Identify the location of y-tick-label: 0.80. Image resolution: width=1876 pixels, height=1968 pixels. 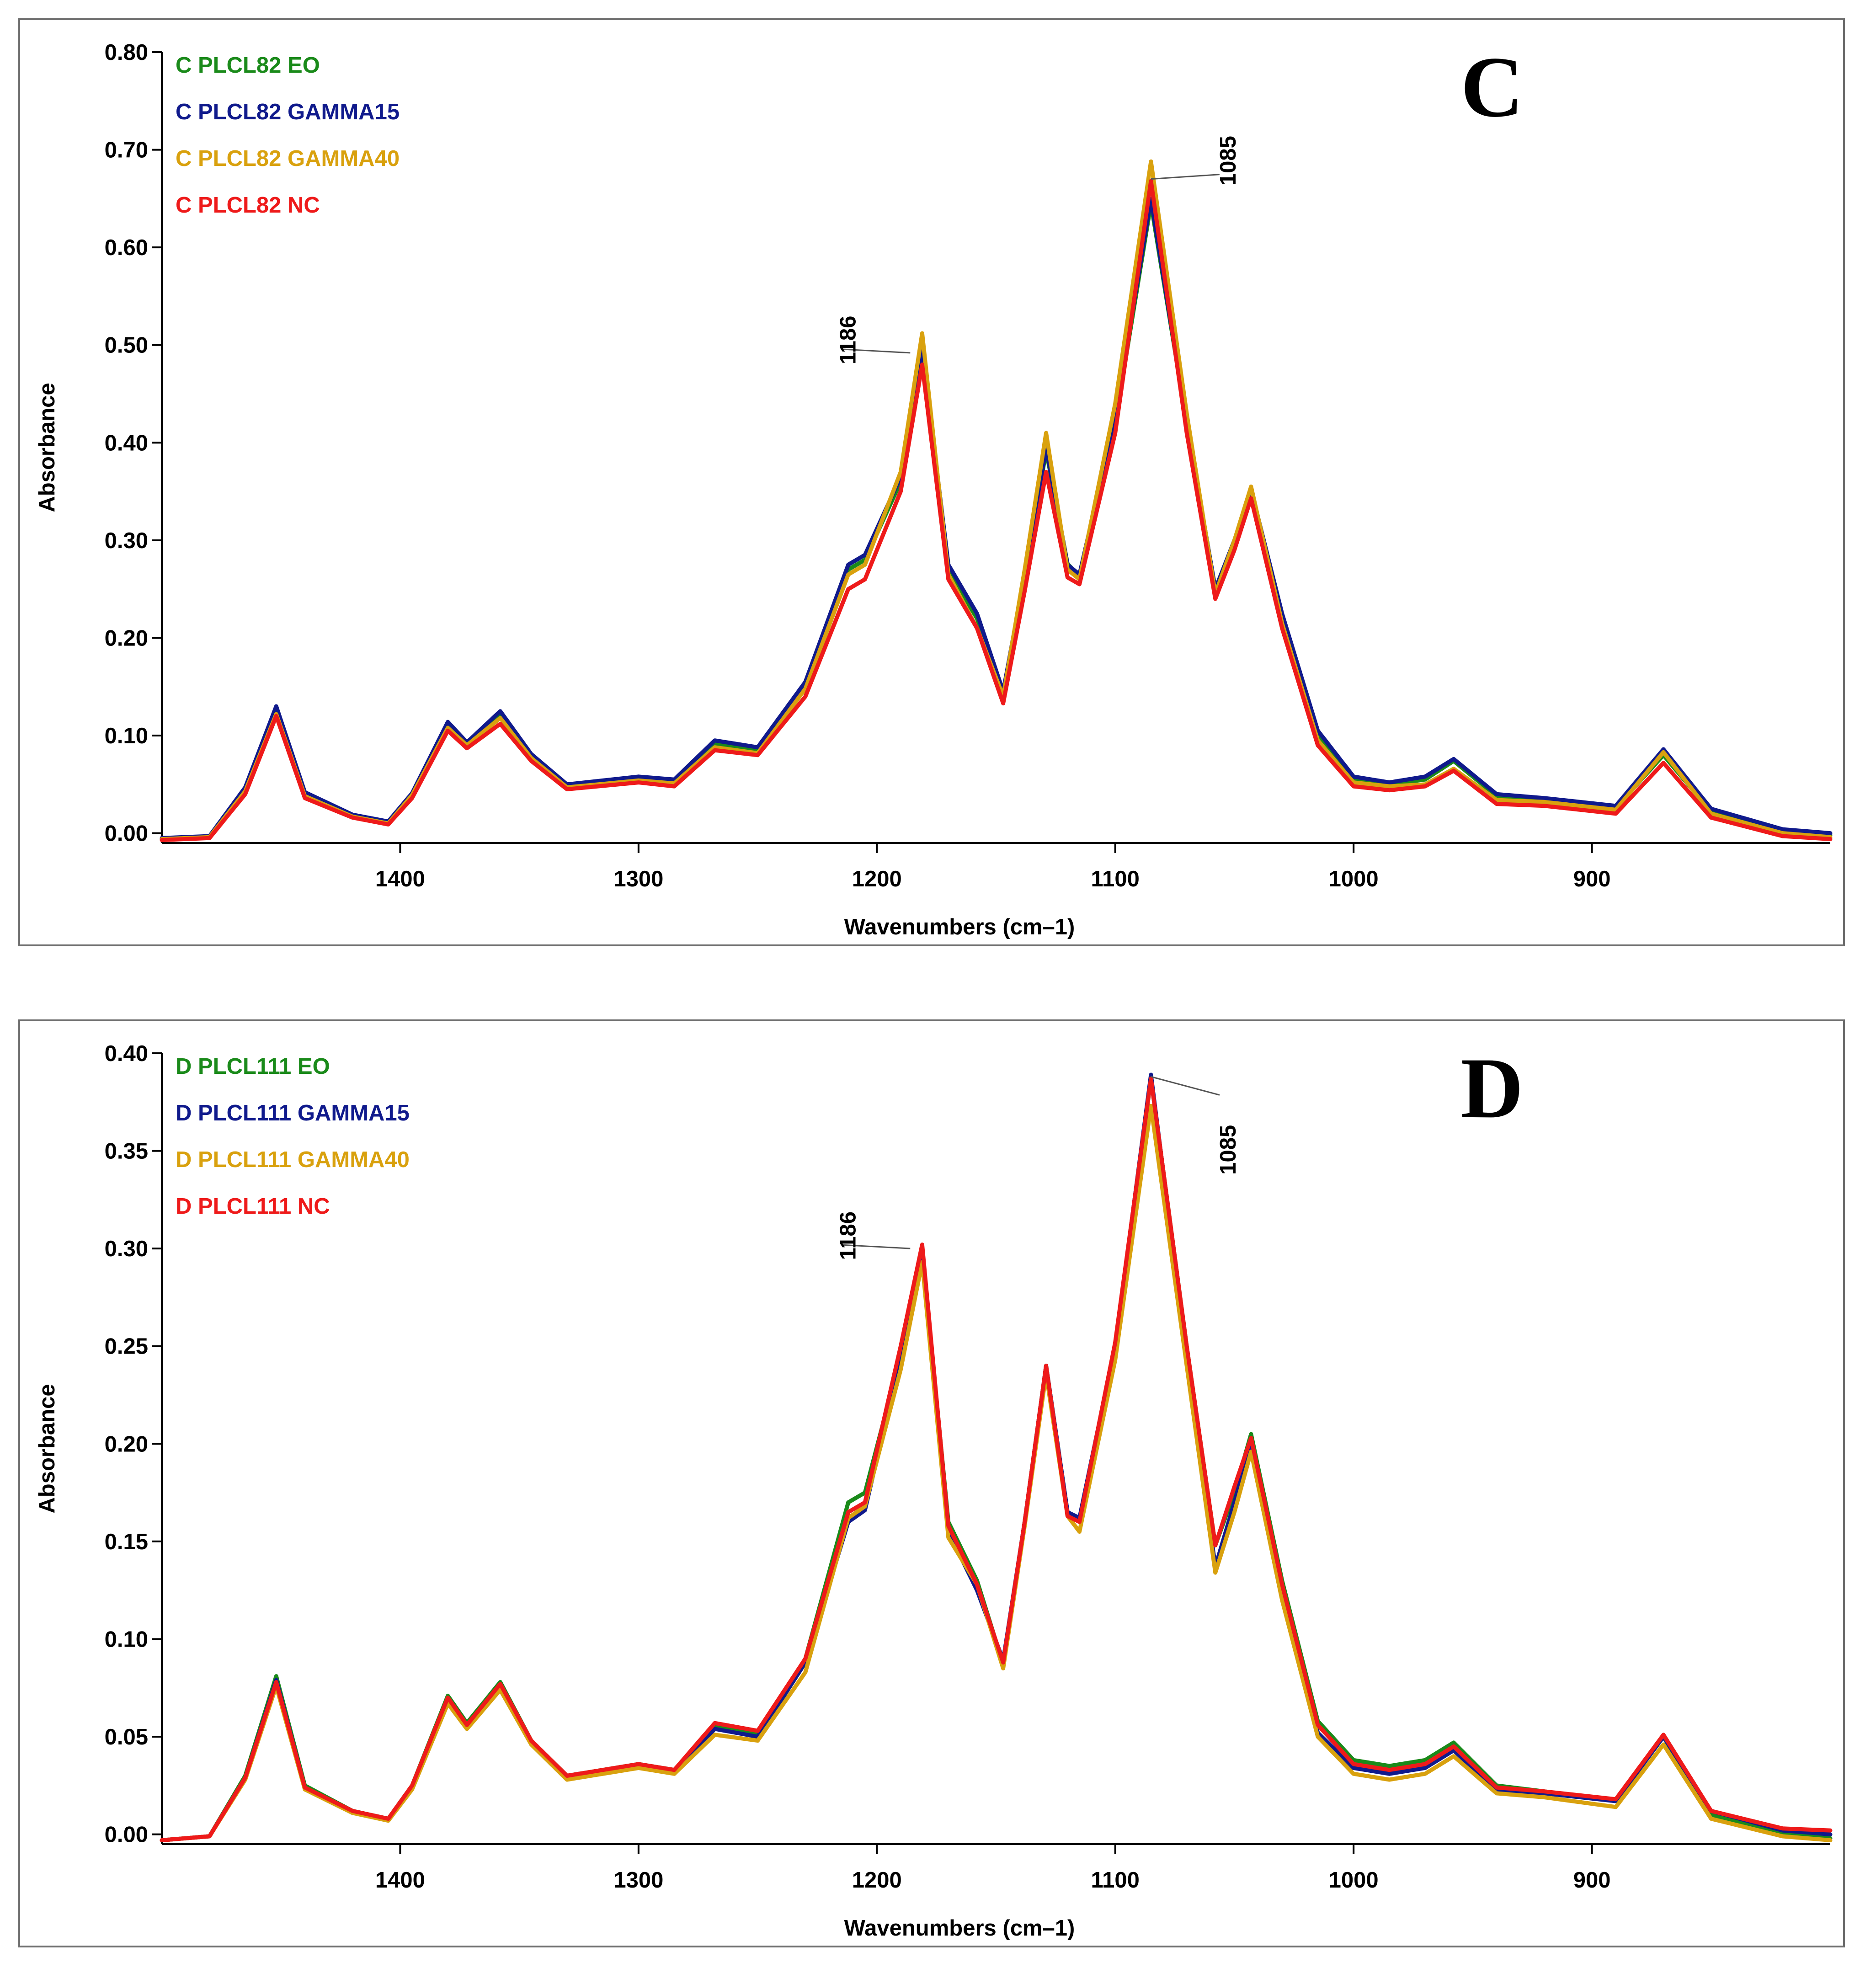
(126, 52).